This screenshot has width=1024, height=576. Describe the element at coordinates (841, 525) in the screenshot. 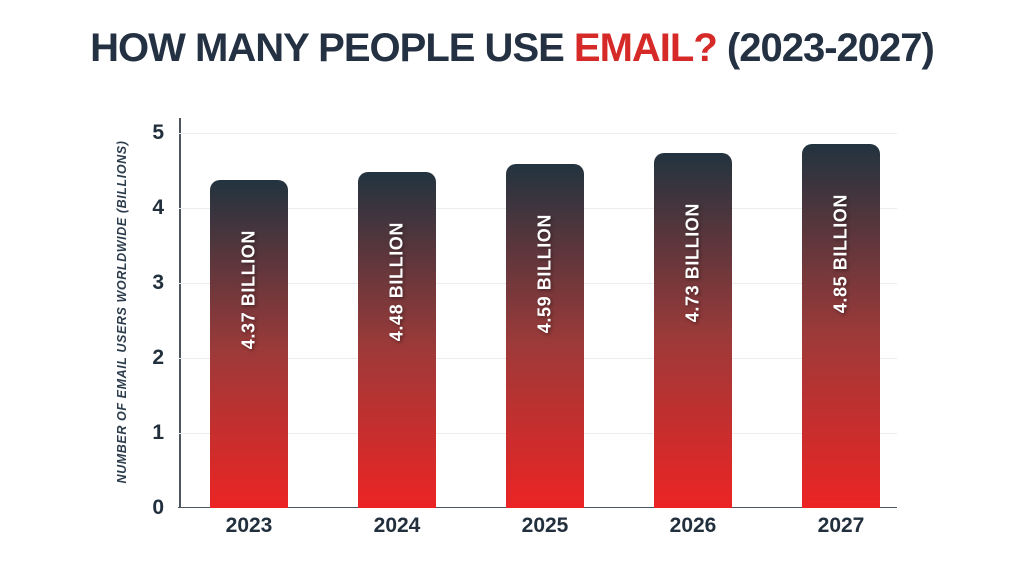

I see `x-tick-label-2027: 2027` at that location.